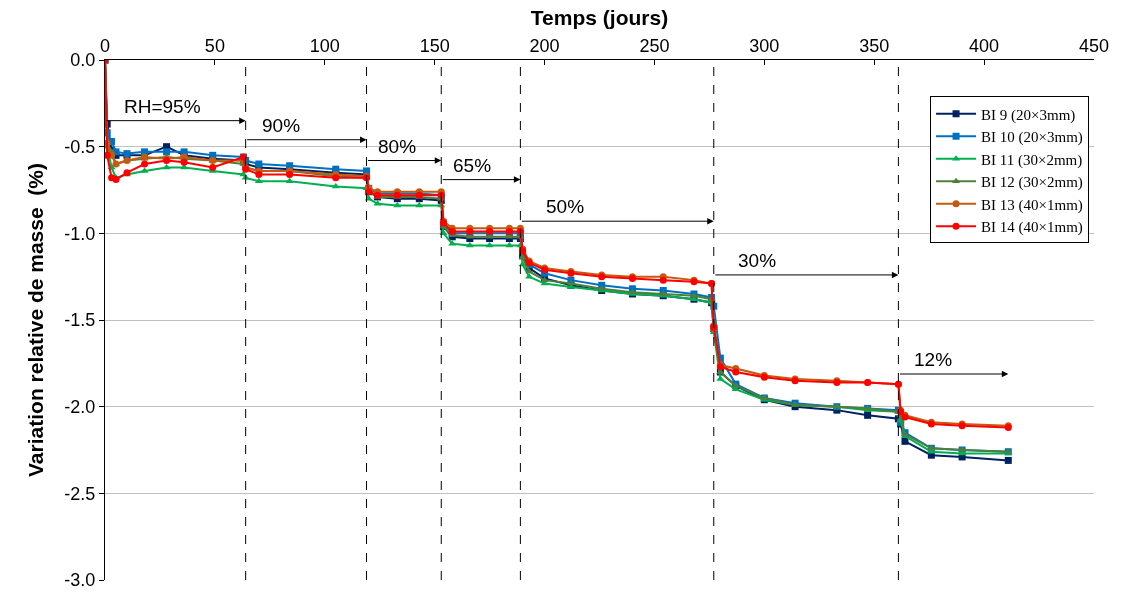  I want to click on x-tick-label: 400, so click(984, 45).